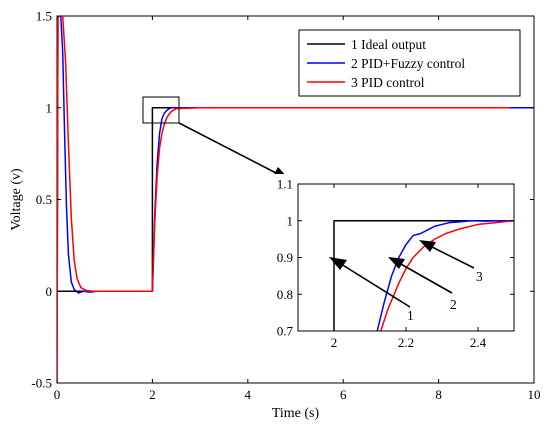 The height and width of the screenshot is (430, 550). I want to click on main-y-tick-label: 1.5, so click(44, 16).